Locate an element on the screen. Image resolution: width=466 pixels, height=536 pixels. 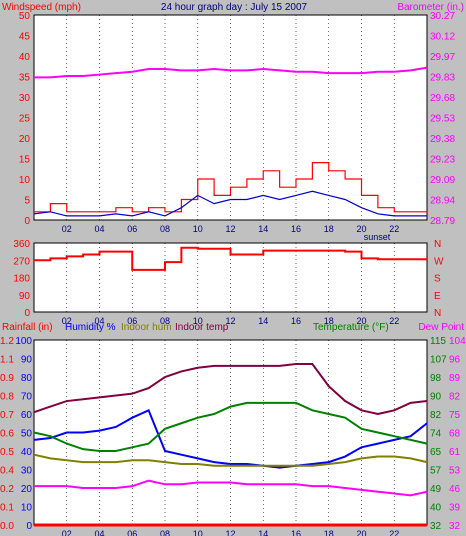
rain-tick: 0.7 is located at coordinates (7, 415).